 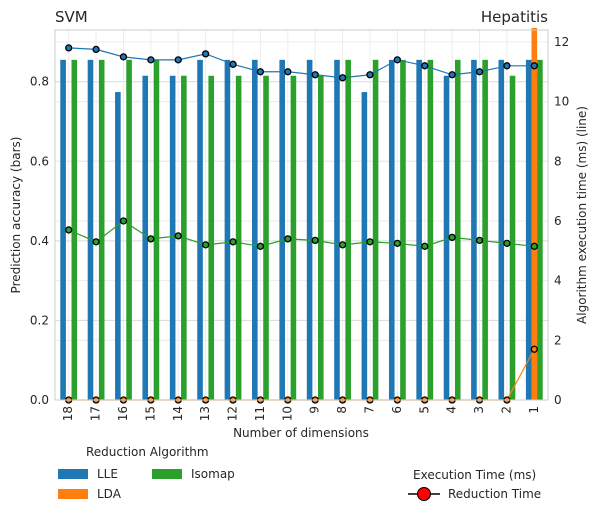 I want to click on x-tick-label: 14, so click(x=178, y=413).